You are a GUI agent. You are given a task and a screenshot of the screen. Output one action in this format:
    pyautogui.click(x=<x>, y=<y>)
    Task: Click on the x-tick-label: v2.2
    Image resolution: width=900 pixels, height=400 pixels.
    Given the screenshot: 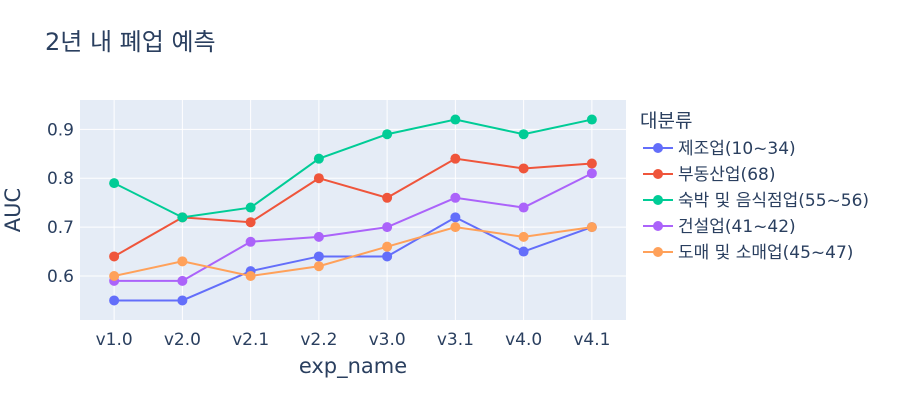 What is the action you would take?
    pyautogui.click(x=318, y=340)
    